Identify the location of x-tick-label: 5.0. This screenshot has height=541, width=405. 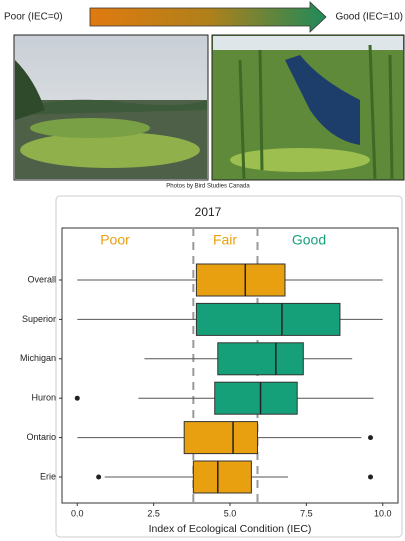
(230, 513).